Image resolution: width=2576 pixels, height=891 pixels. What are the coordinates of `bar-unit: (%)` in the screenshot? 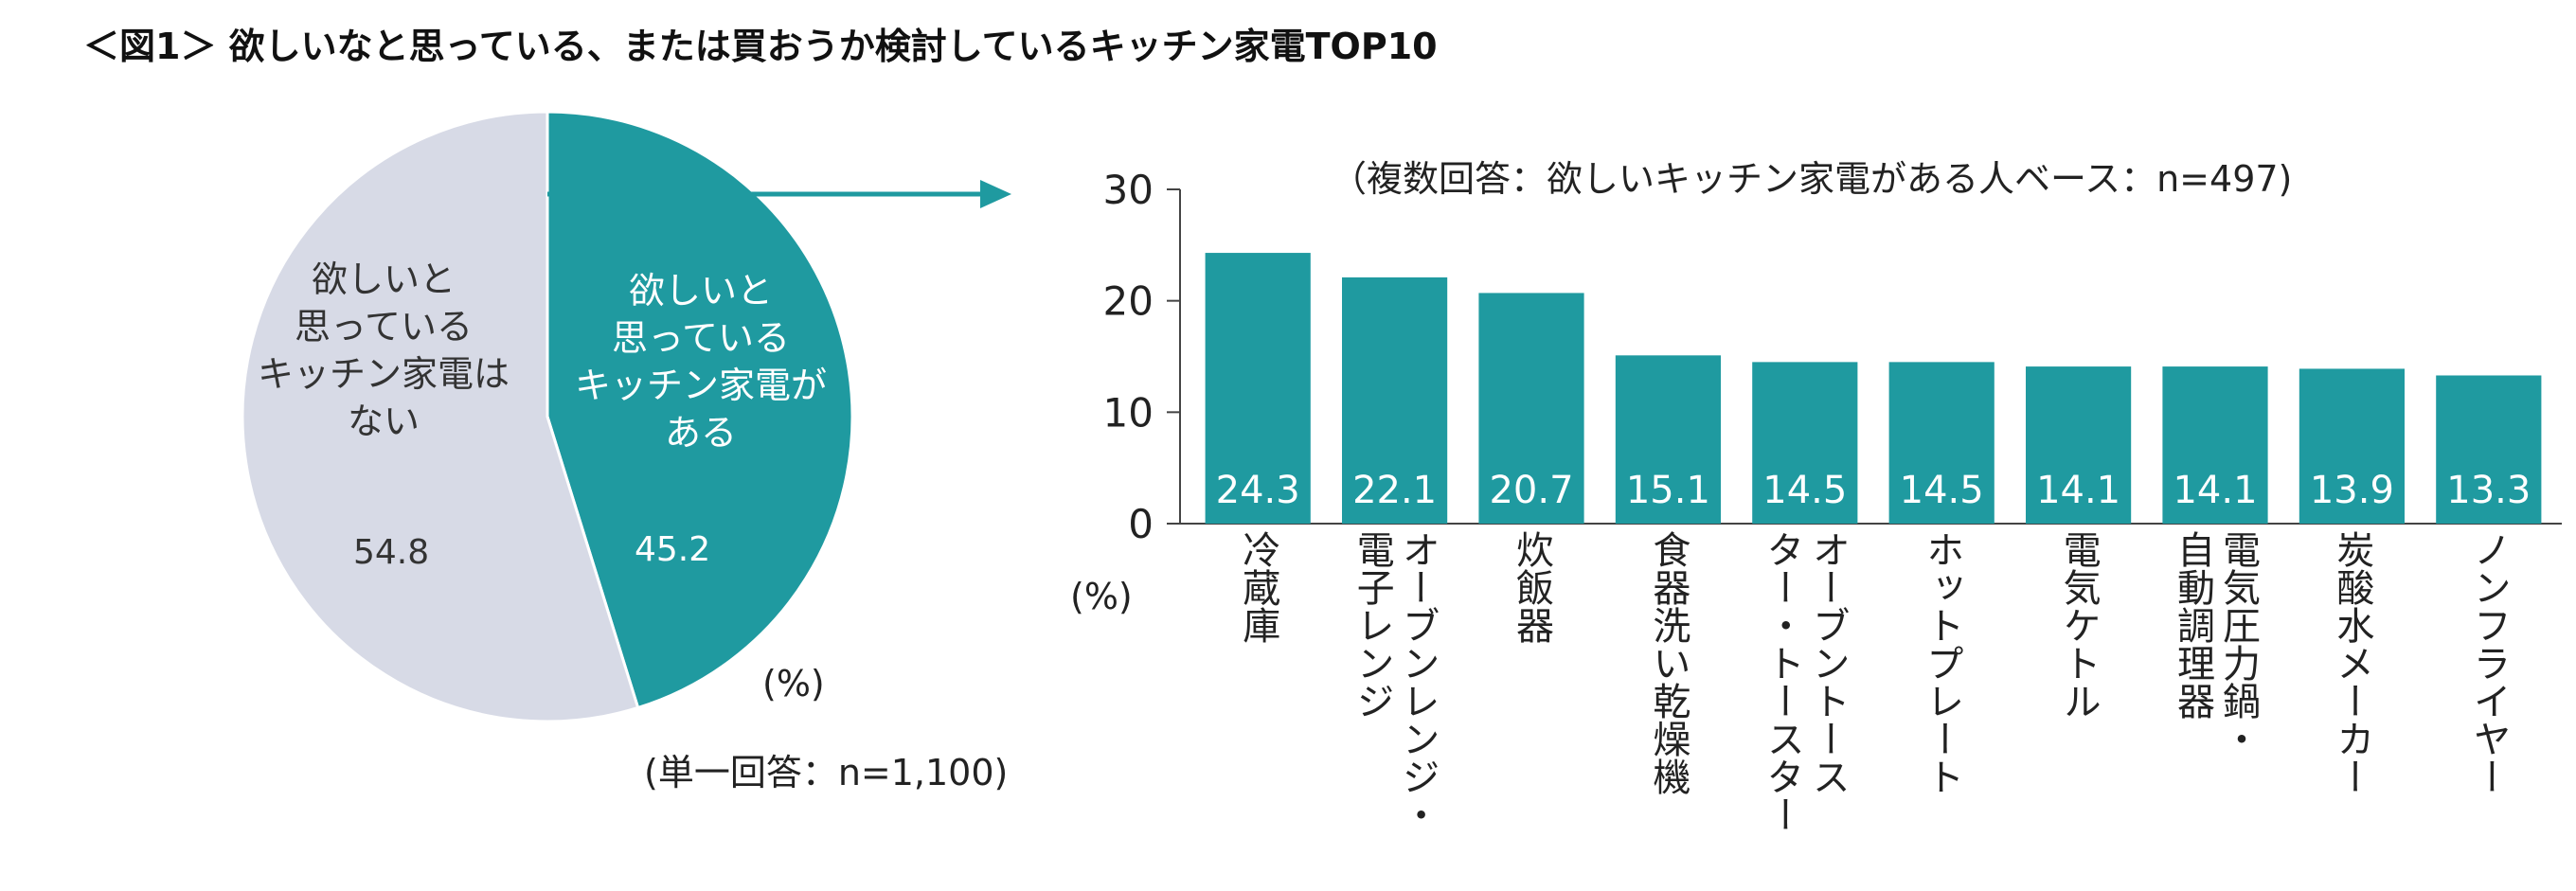 It's located at (1101, 596).